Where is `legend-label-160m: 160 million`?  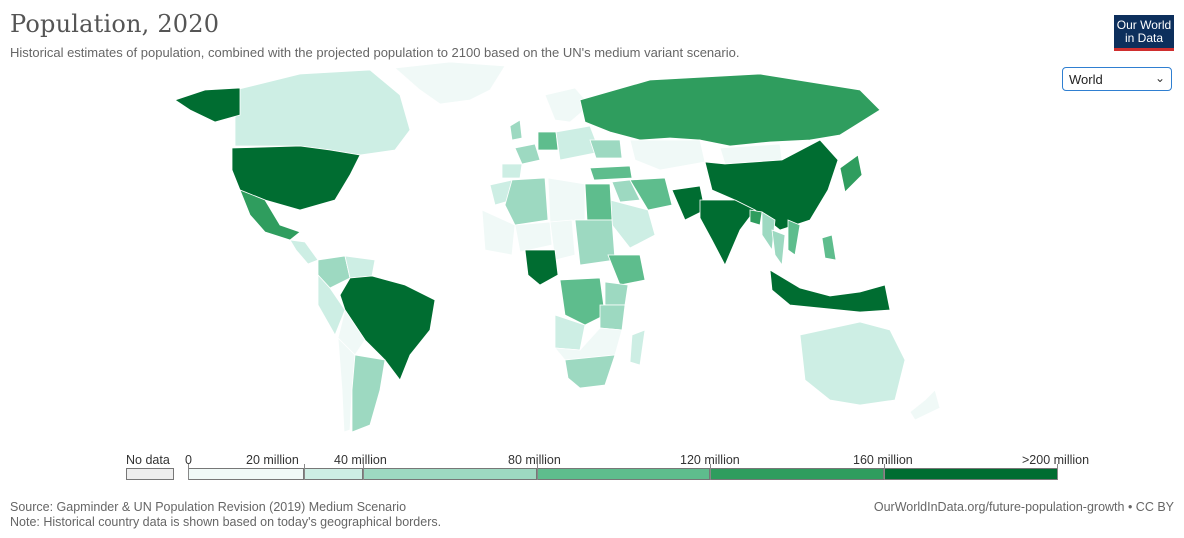 legend-label-160m: 160 million is located at coordinates (883, 460).